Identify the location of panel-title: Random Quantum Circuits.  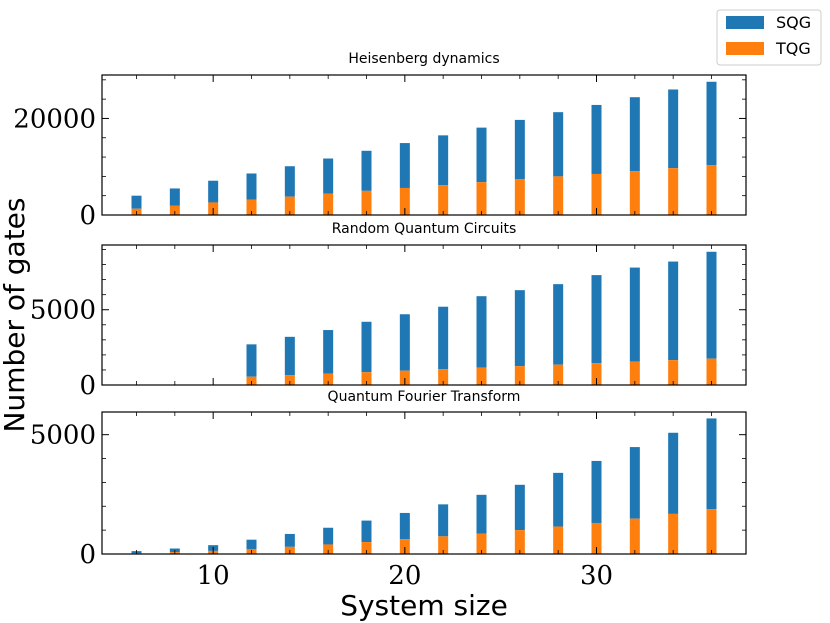
(424, 229).